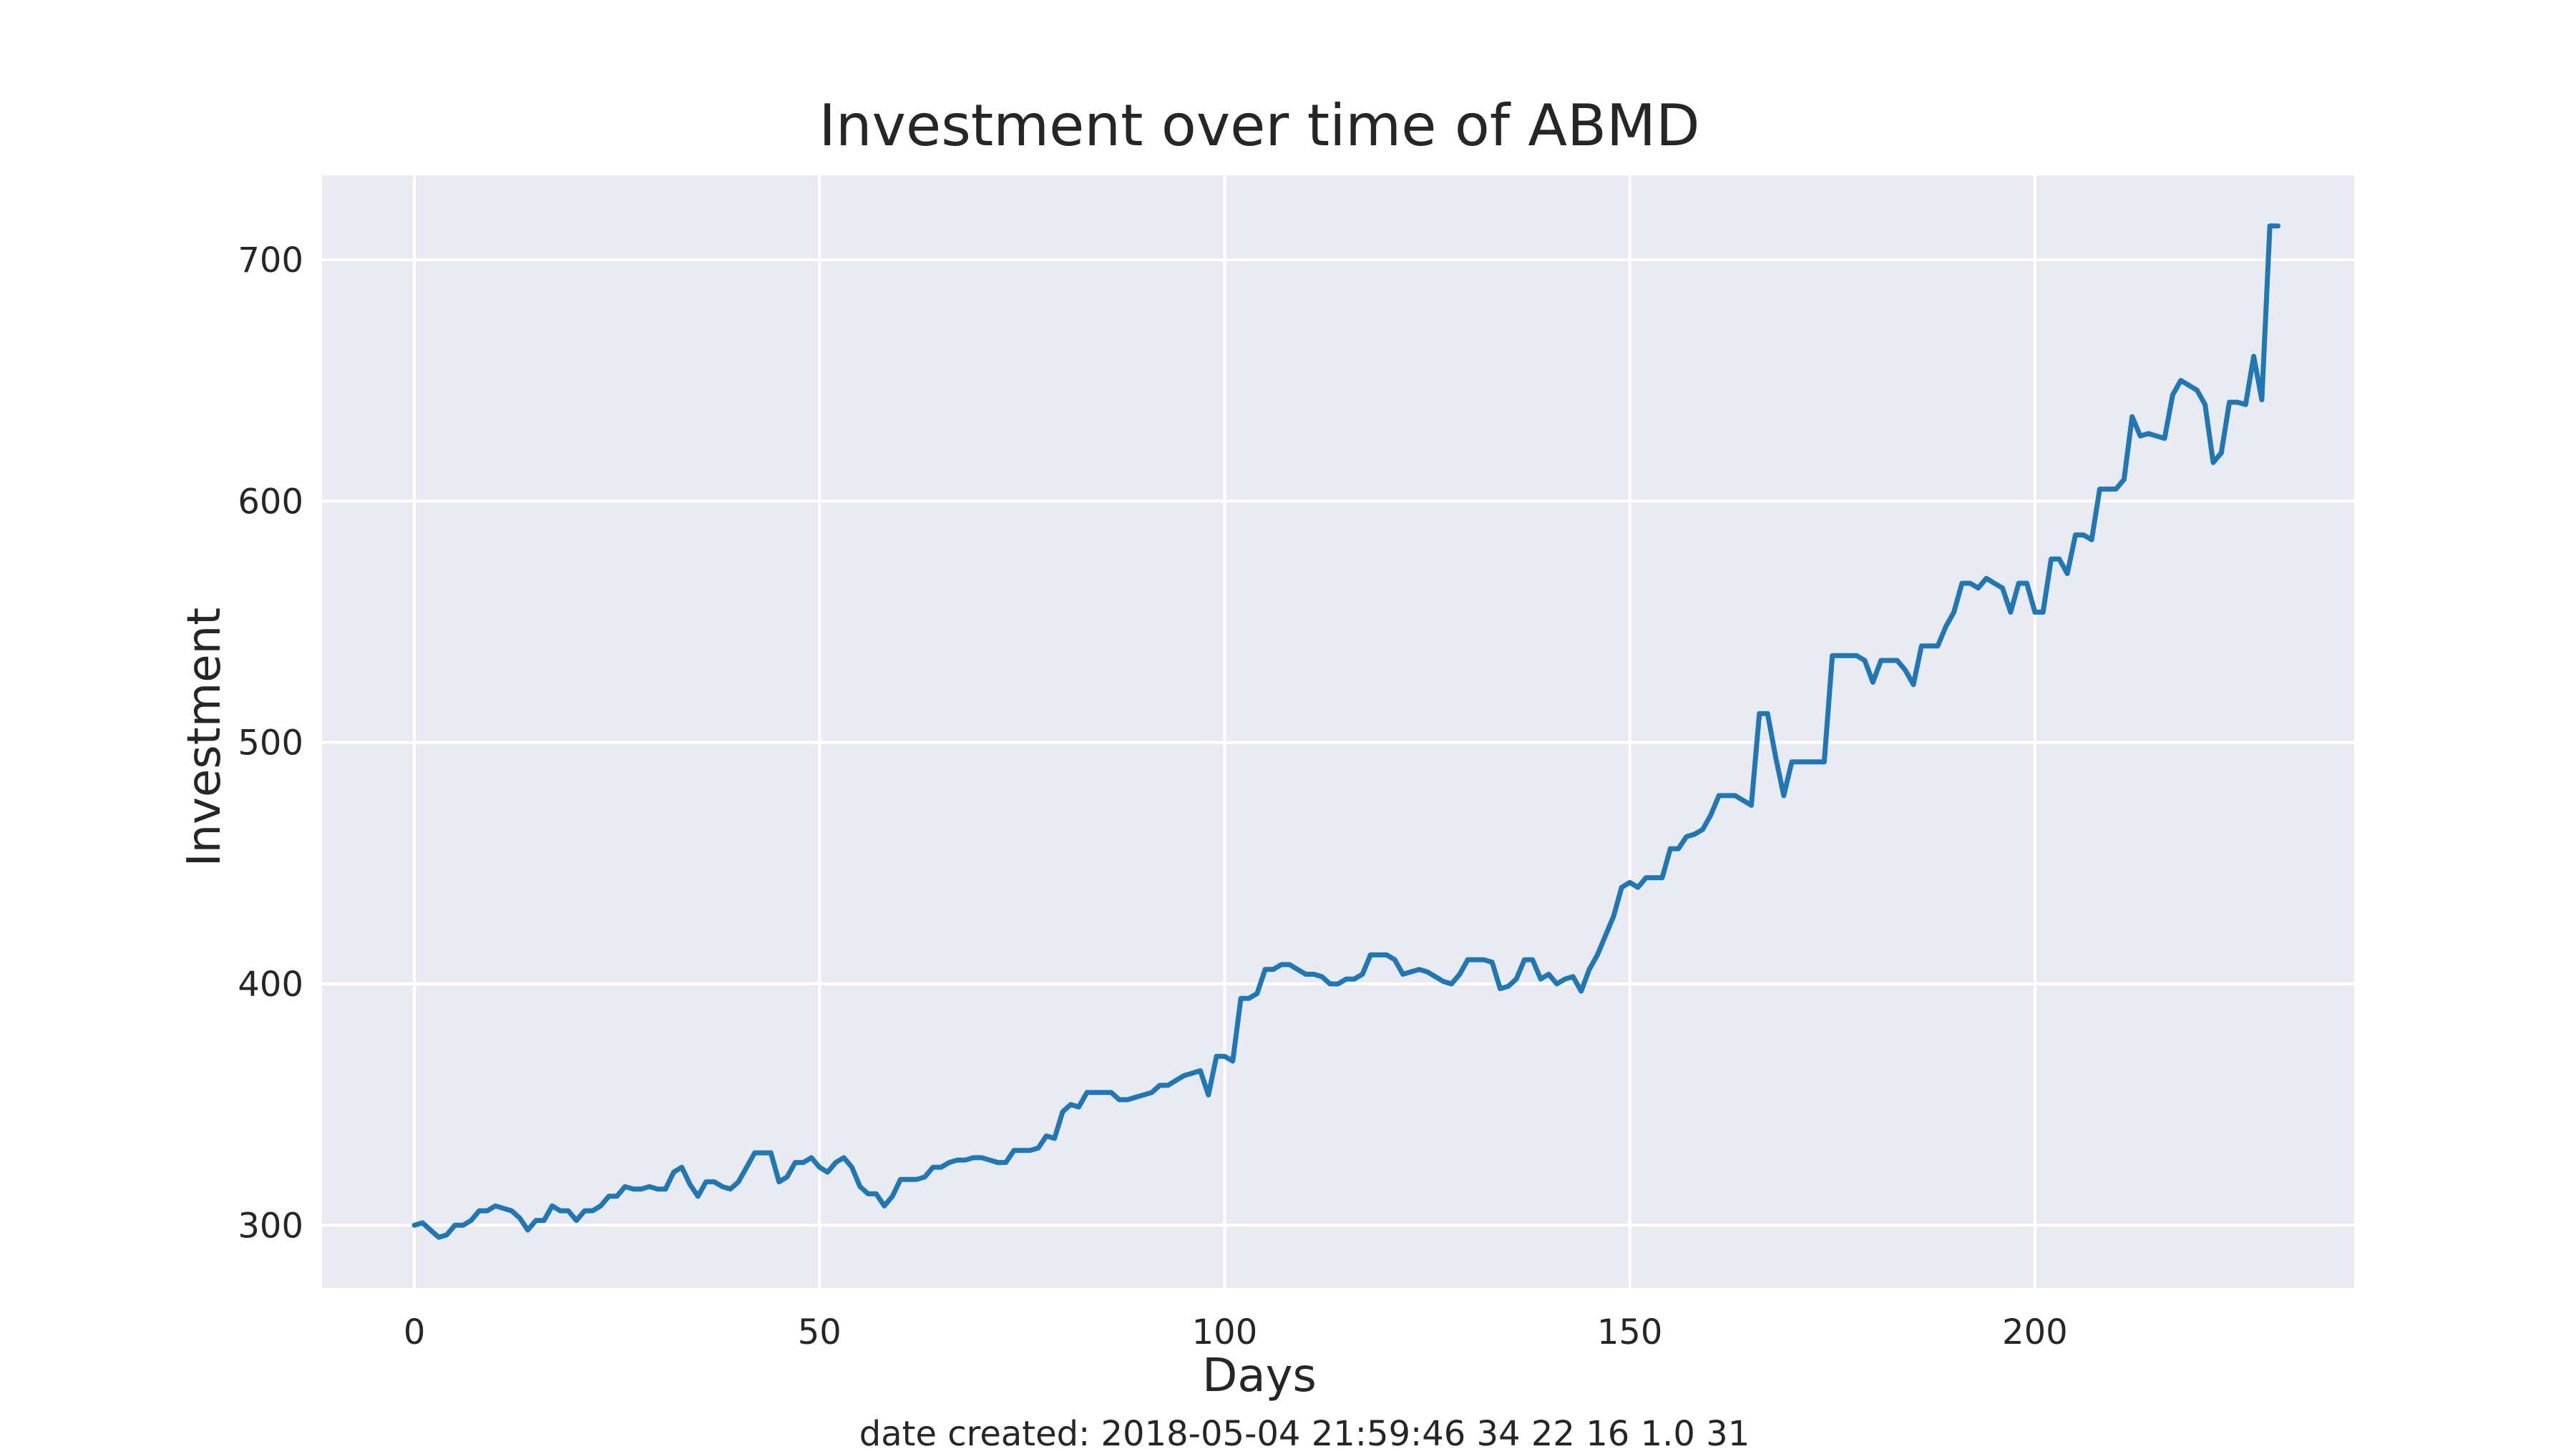 Image resolution: width=2576 pixels, height=1449 pixels. I want to click on x-tick-label: 0, so click(415, 1332).